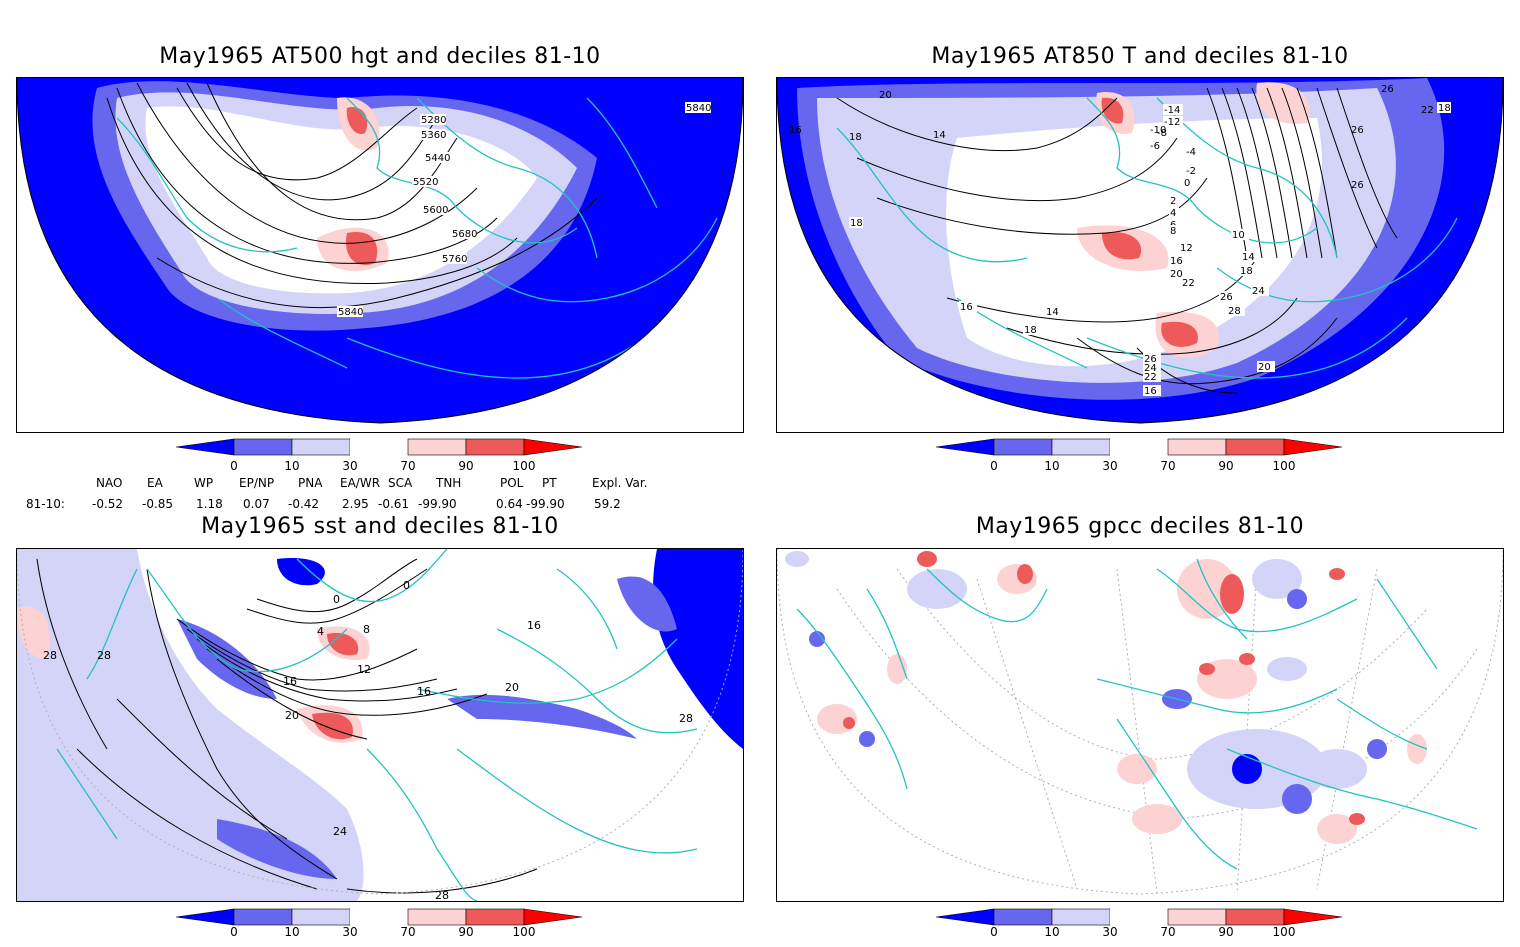 The height and width of the screenshot is (947, 1520). What do you see at coordinates (394, 504) in the screenshot?
I see `index-value: -0.61` at bounding box center [394, 504].